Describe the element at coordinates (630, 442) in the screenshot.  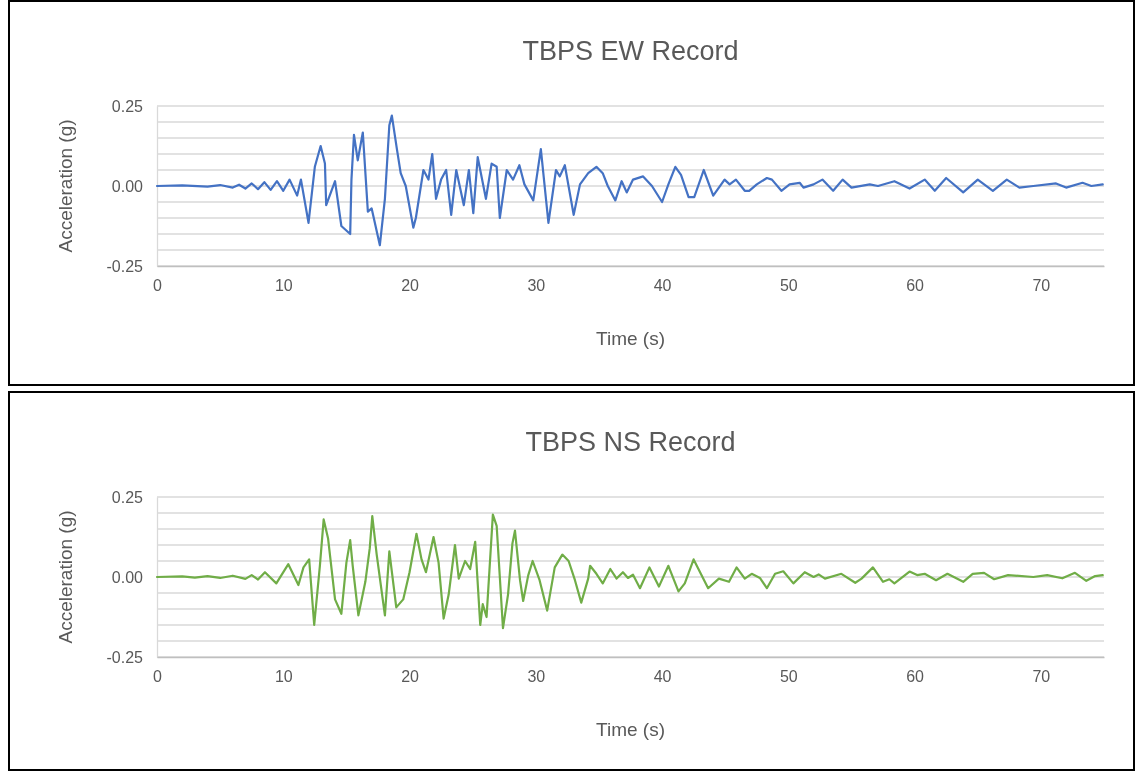
I see `chart-title: TBPS NS Record` at that location.